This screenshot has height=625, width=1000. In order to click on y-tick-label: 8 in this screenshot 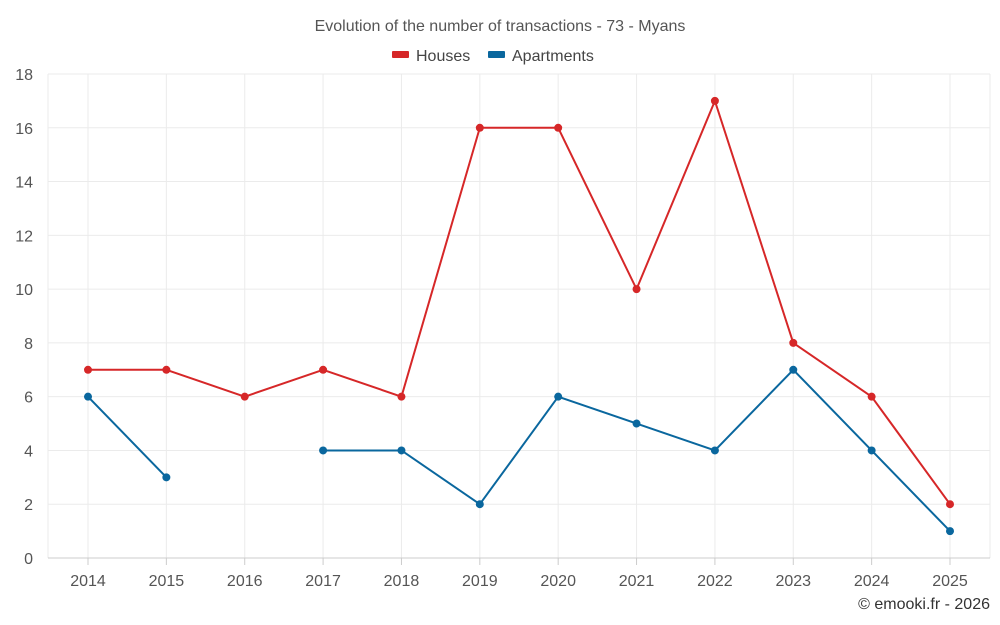, I will do `click(28, 344)`.